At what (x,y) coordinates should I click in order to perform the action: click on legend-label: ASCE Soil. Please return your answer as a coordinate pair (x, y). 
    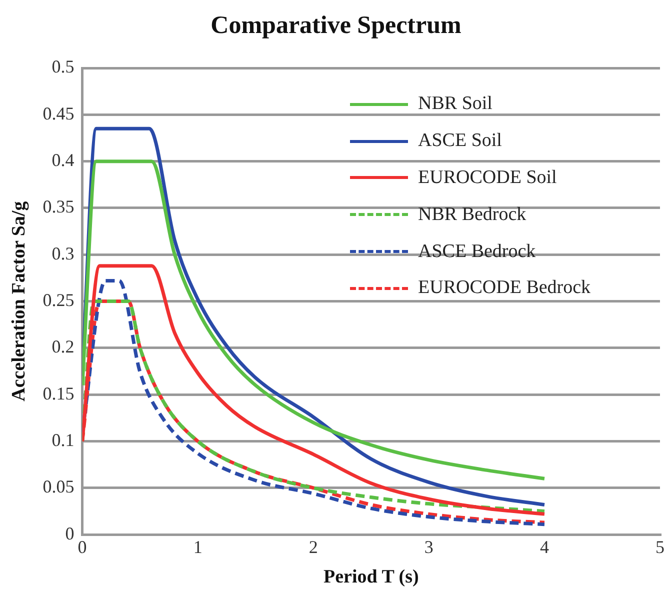
    Looking at the image, I should click on (460, 141).